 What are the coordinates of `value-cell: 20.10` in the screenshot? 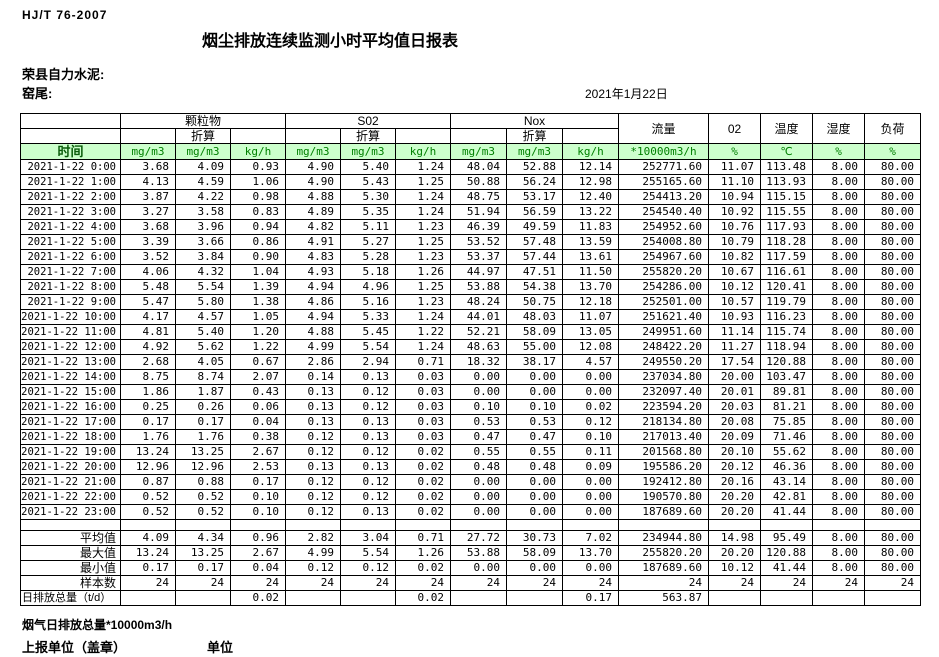 It's located at (734, 452).